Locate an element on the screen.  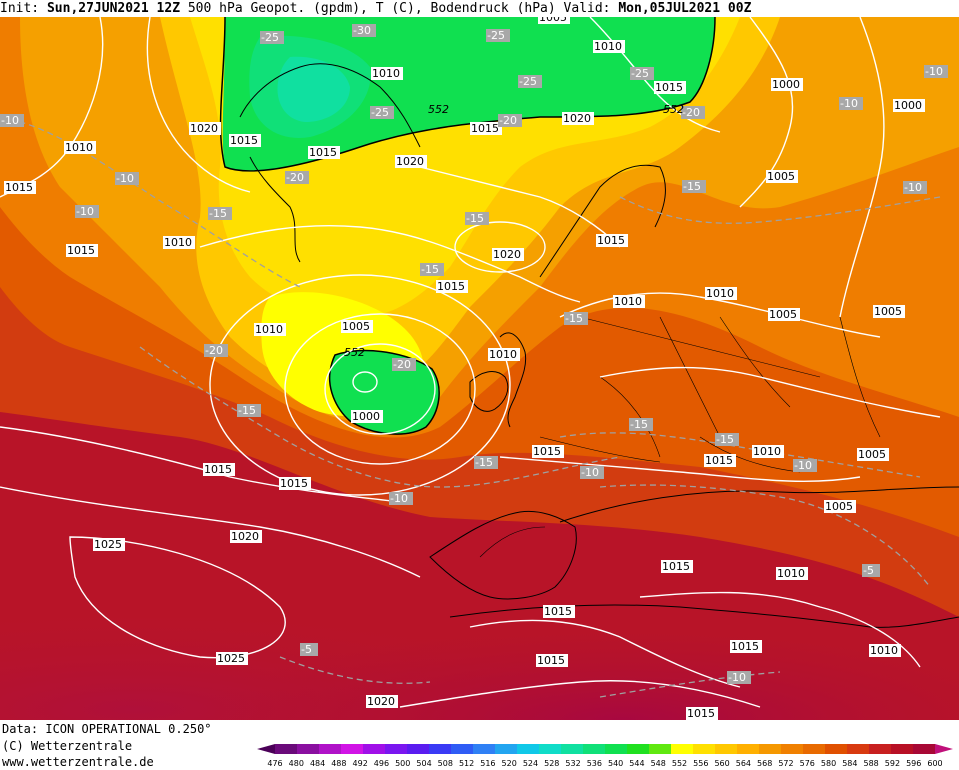
pressure-label: 1025 is located at coordinates (231, 658).